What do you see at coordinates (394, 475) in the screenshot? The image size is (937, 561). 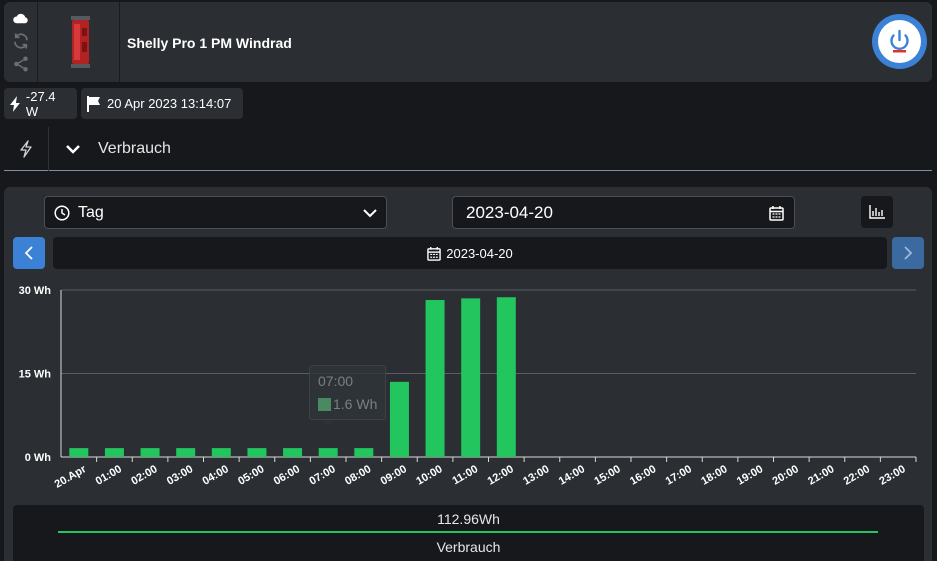 I see `x-tick-label: 09:00` at bounding box center [394, 475].